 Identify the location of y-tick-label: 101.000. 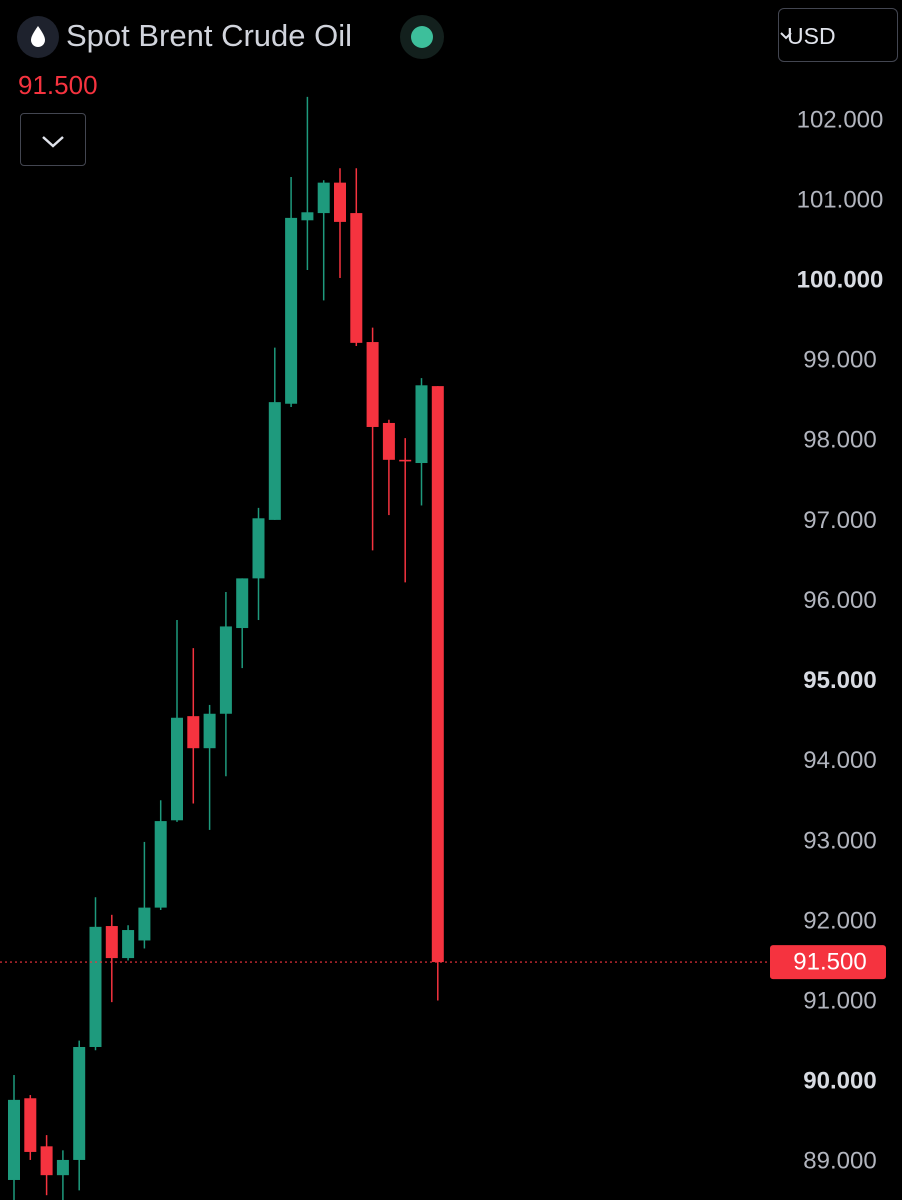
(840, 199).